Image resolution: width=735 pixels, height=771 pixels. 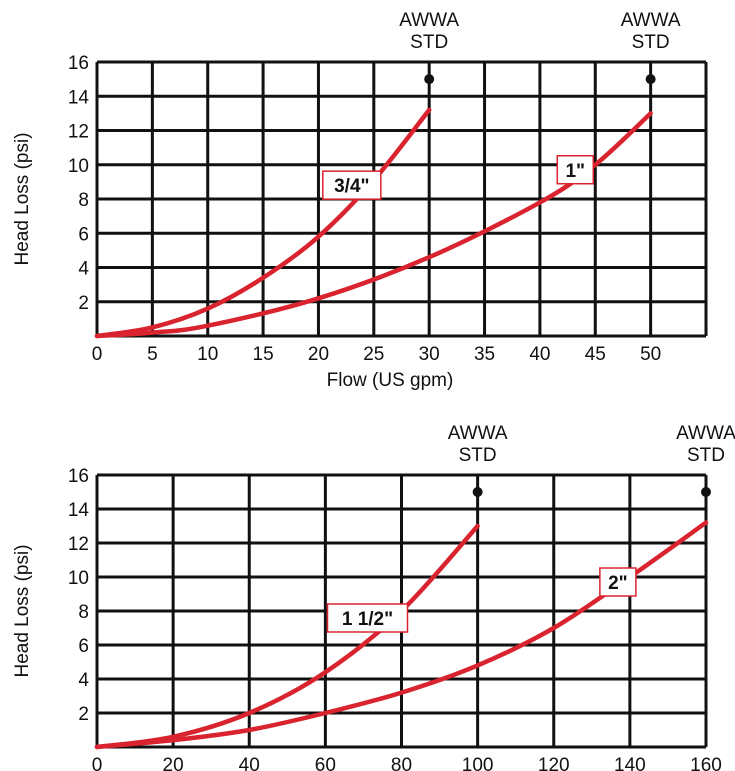 I want to click on x-tick-label: 45, so click(x=595, y=354).